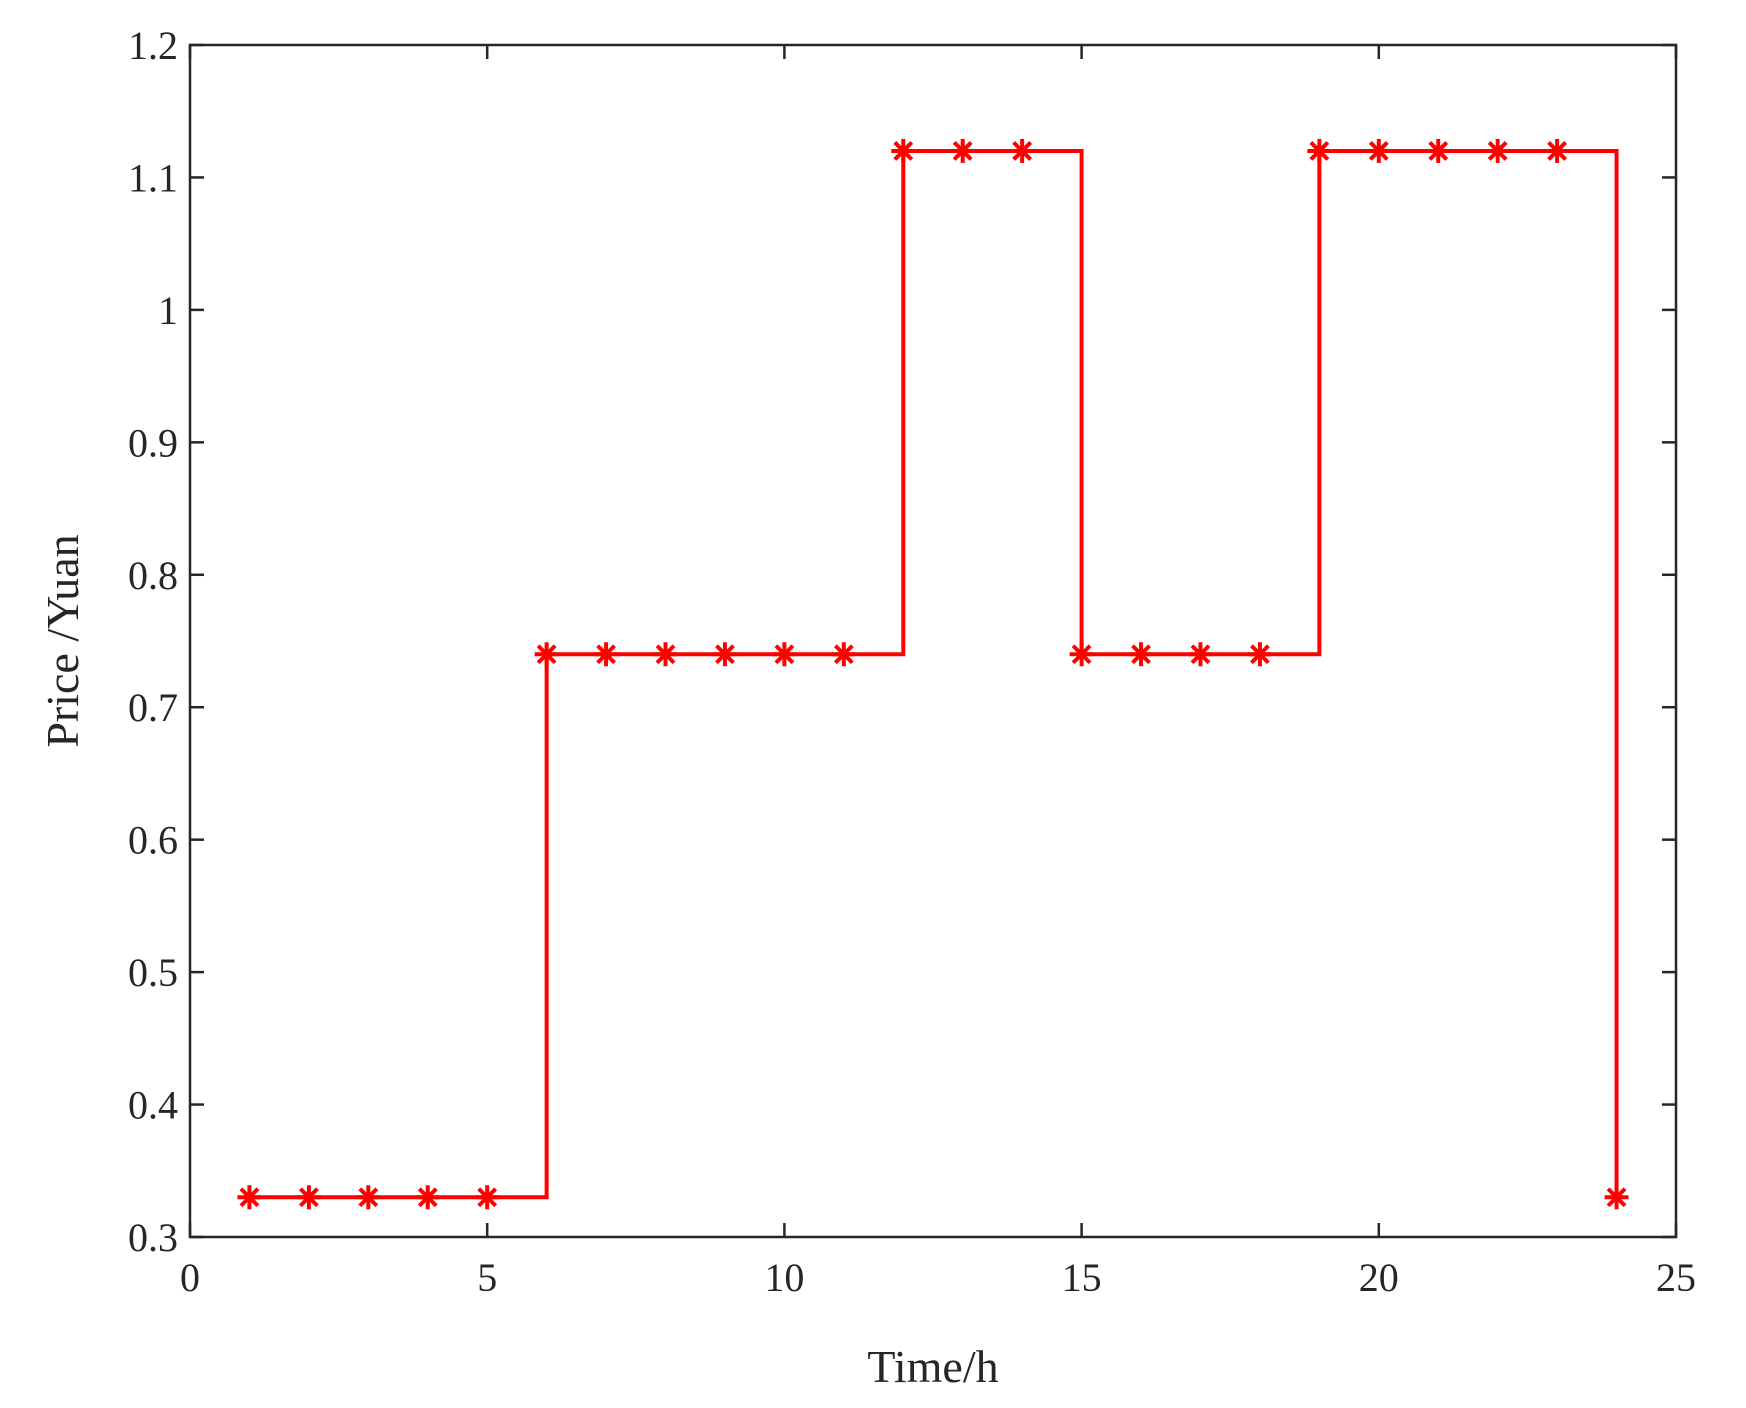 Image resolution: width=1746 pixels, height=1408 pixels. What do you see at coordinates (487, 1277) in the screenshot?
I see `x-tick-label: 5` at bounding box center [487, 1277].